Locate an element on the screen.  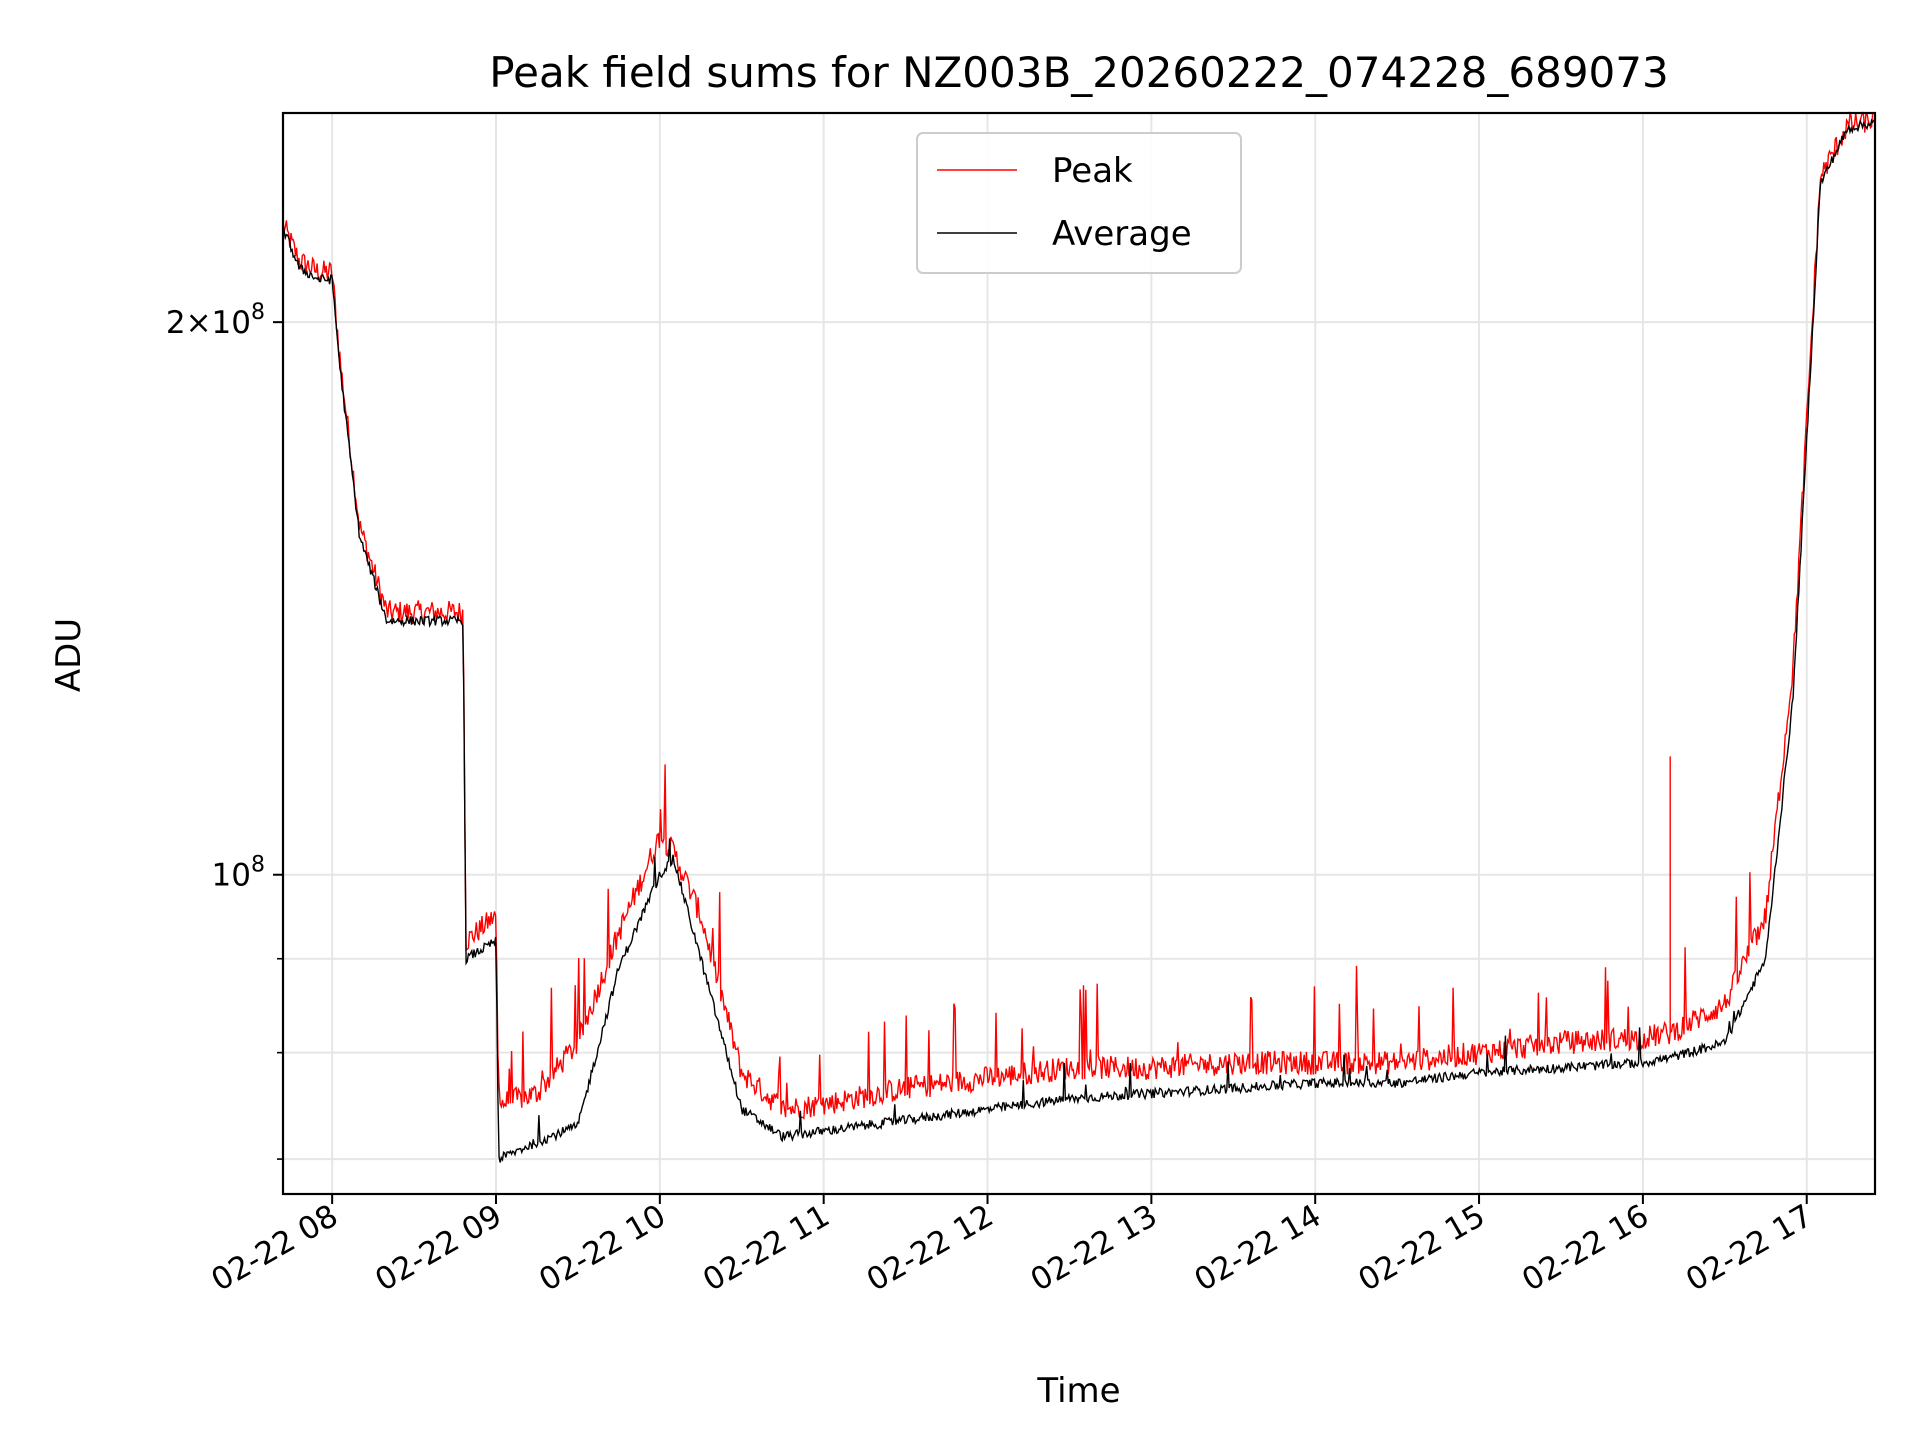
legend: Peak Average is located at coordinates (1079, 203).